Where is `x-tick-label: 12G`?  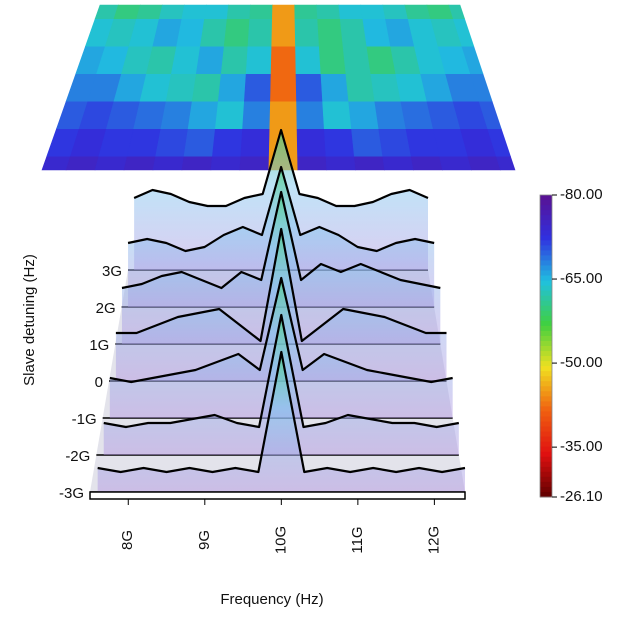 x-tick-label: 12G is located at coordinates (433, 540).